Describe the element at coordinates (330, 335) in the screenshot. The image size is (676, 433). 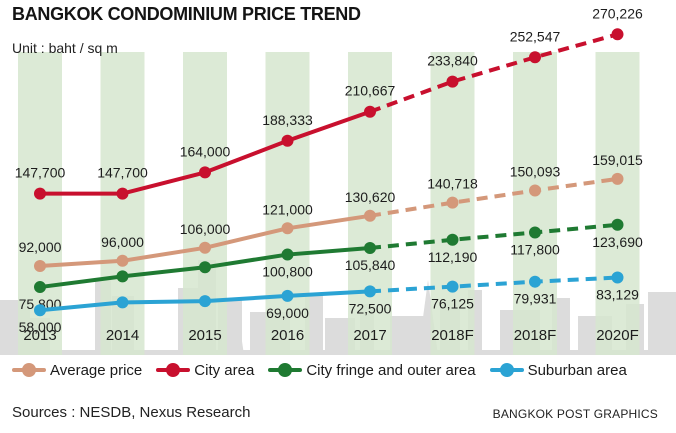
I see `x-axis-tick-labels: 2013 2014 2015 2016 2017 2018F 2018F 2020F` at that location.